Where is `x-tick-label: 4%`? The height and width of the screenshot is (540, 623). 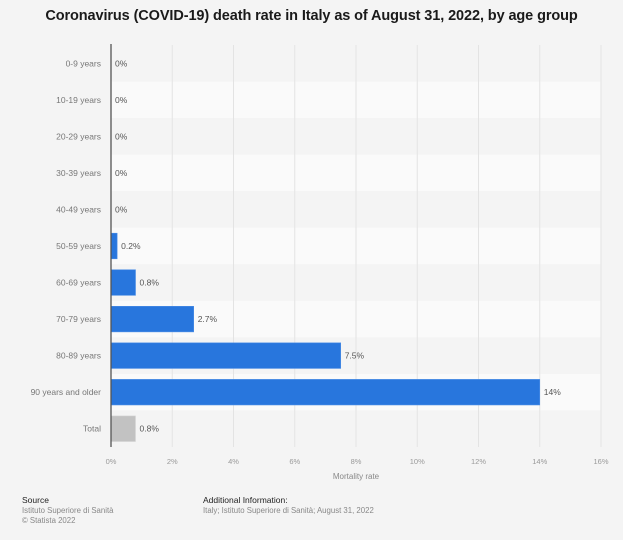 x-tick-label: 4% is located at coordinates (233, 461).